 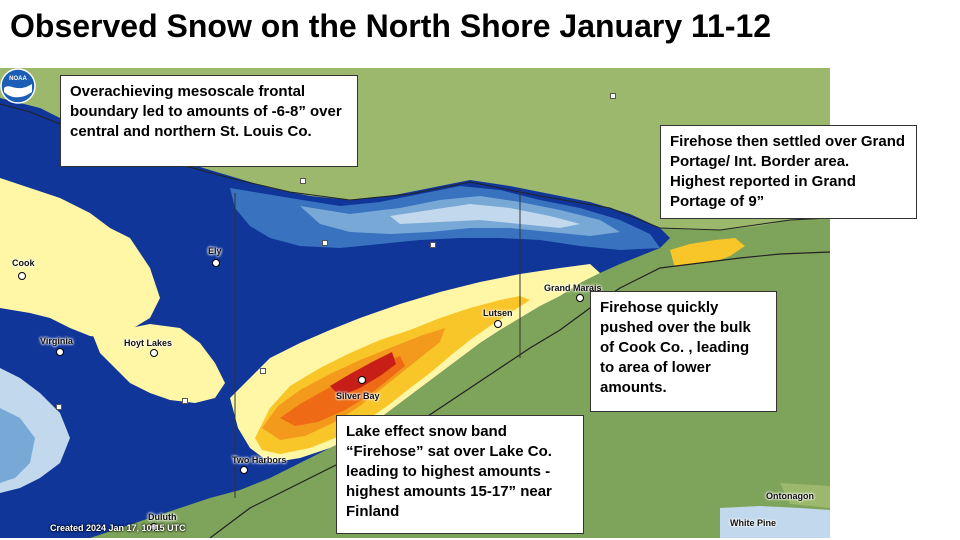 I want to click on place-label-duluth: Duluth, so click(x=162, y=517).